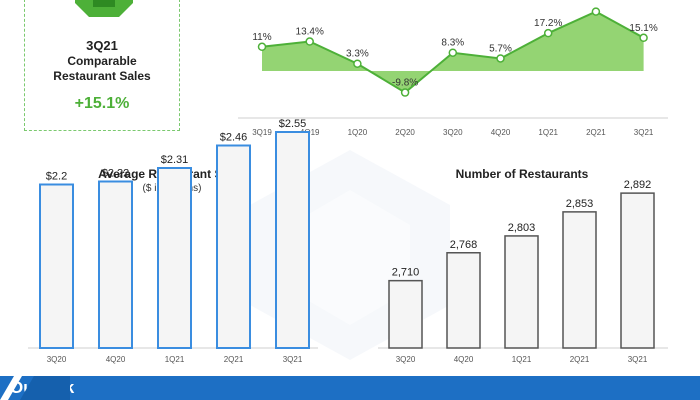 This screenshot has height=400, width=700. I want to click on bar-chart-1-data-label: $2.46, so click(234, 138).